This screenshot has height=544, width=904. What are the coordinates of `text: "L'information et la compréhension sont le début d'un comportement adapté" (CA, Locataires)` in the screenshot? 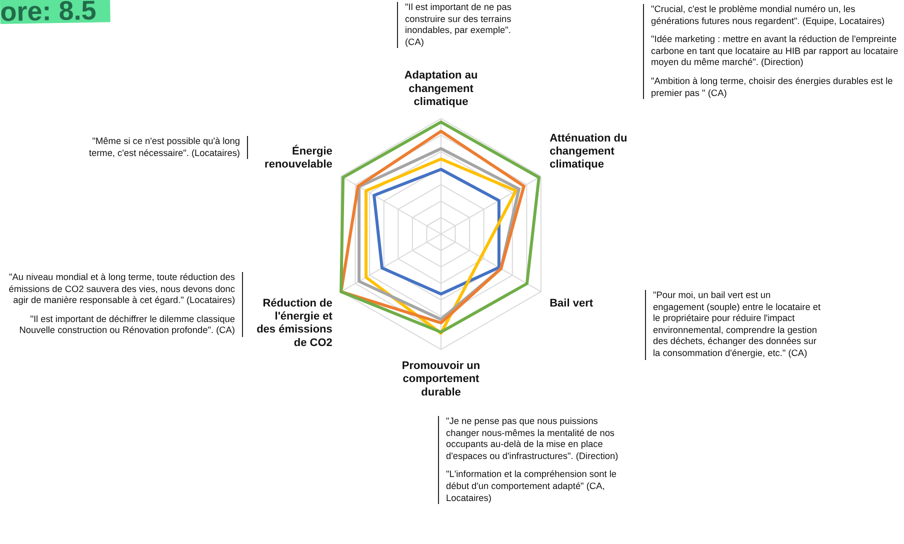 It's located at (532, 486).